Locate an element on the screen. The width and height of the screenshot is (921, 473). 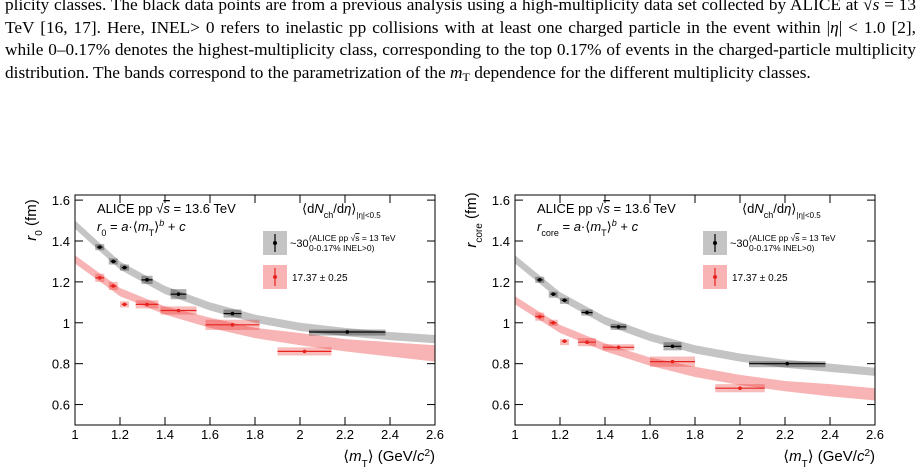
text-part: a is located at coordinates (124, 226).